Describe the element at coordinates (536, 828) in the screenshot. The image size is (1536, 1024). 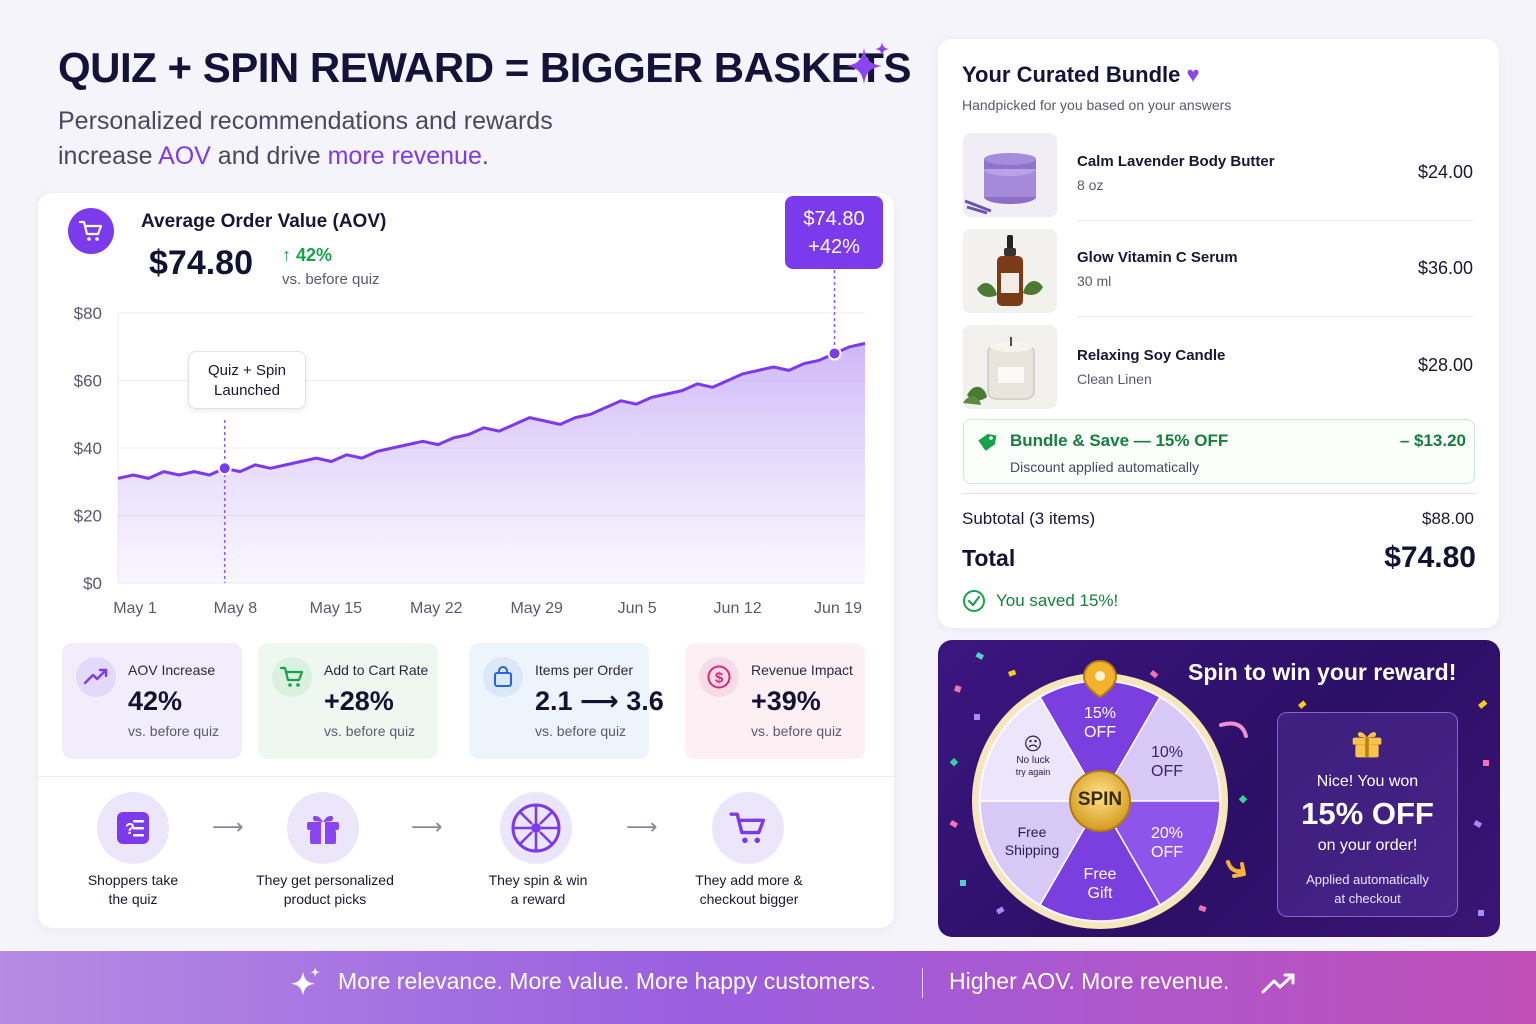
I see `wheel-icon` at that location.